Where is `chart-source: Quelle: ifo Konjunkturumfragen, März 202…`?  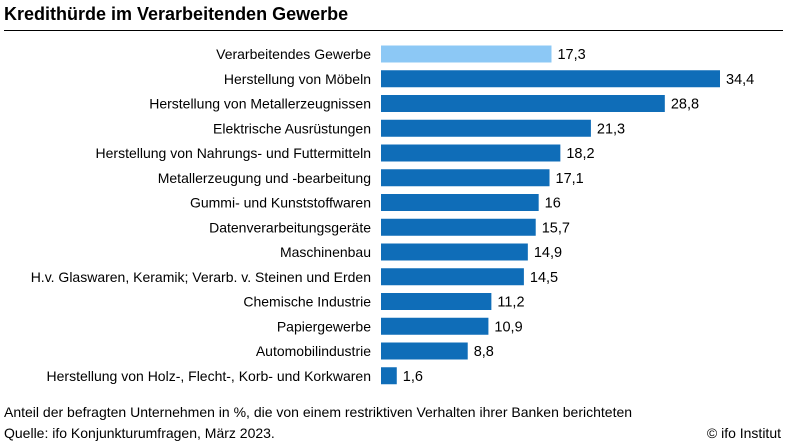
chart-source: Quelle: ifo Konjunkturumfragen, März 202… is located at coordinates (139, 433).